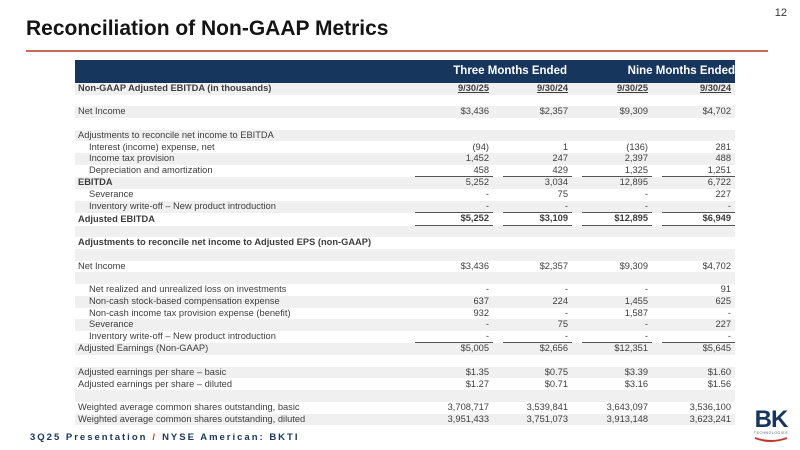  Describe the element at coordinates (636, 300) in the screenshot. I see `cell-value: 1,455` at that location.